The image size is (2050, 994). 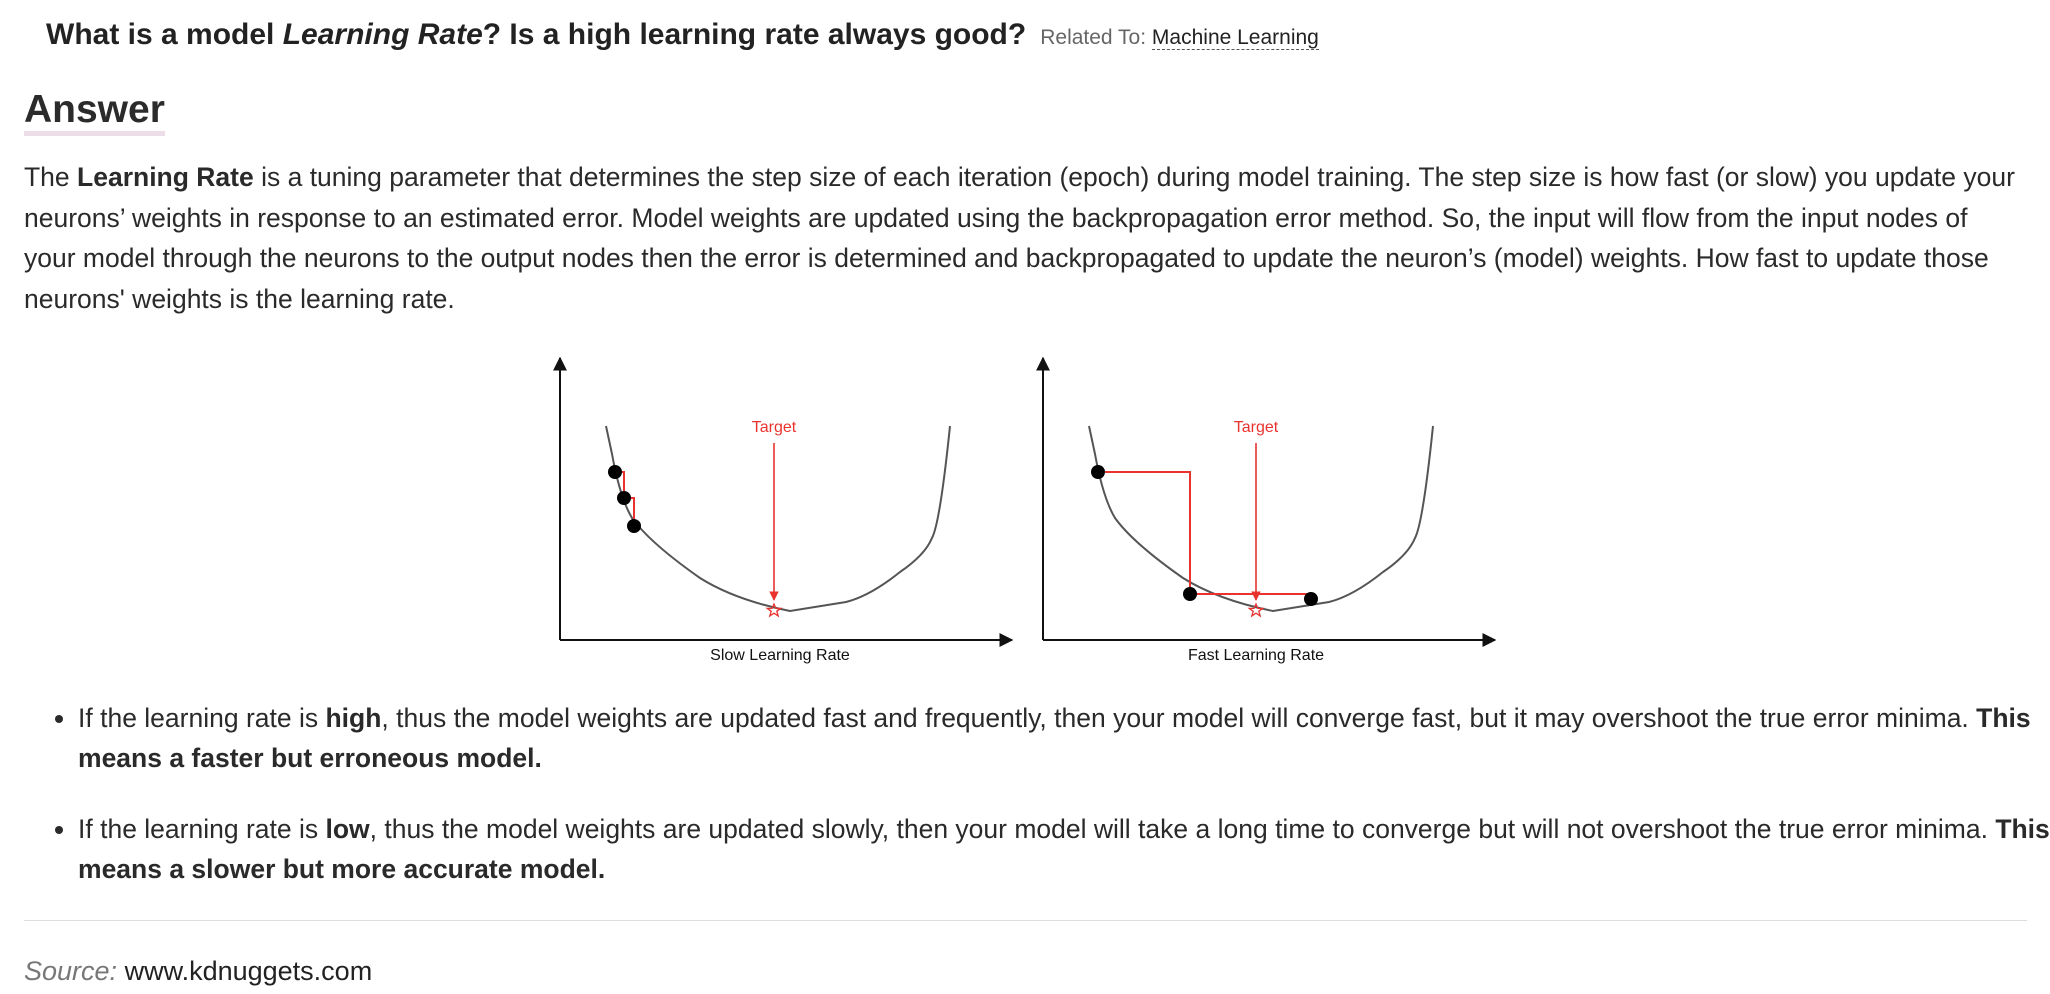 I want to click on answer-heading: Answer, so click(x=94, y=112).